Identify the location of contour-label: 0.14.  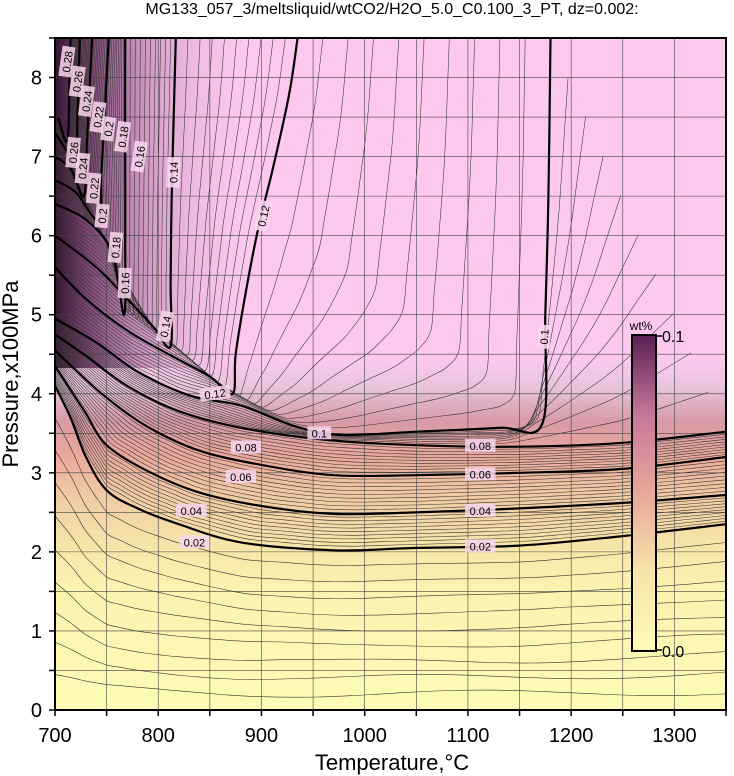
(165, 326).